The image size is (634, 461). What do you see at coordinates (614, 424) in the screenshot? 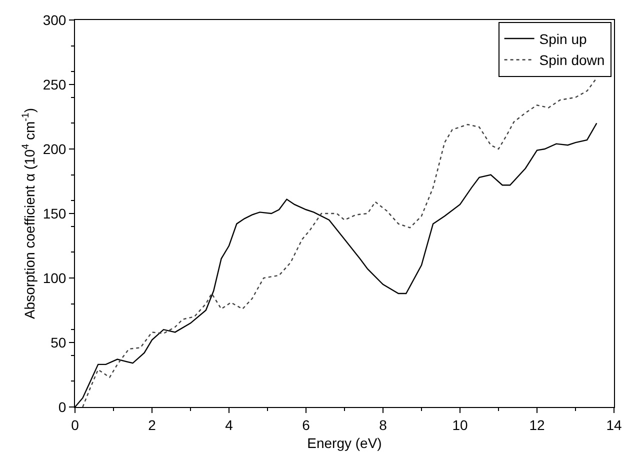
I see `x-tick-label: 14` at bounding box center [614, 424].